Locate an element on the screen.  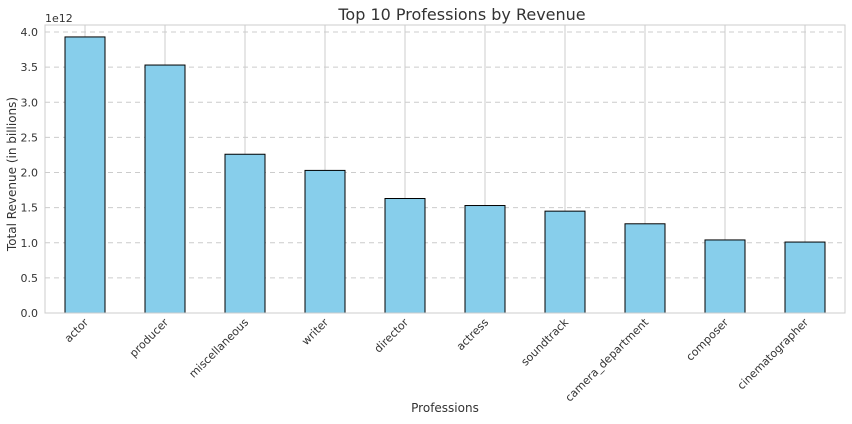
y-tick-label: 2.0 is located at coordinates (30, 173).